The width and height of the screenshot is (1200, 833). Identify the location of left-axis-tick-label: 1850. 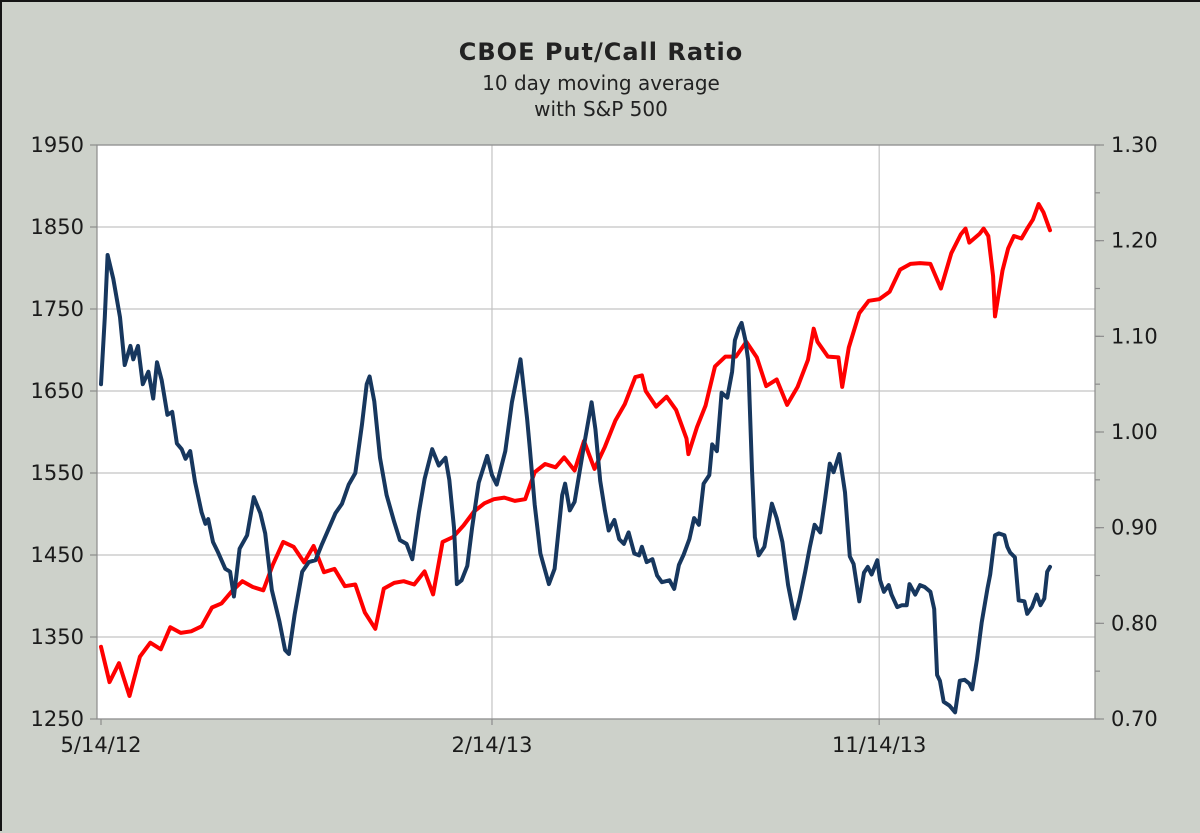
(57, 227).